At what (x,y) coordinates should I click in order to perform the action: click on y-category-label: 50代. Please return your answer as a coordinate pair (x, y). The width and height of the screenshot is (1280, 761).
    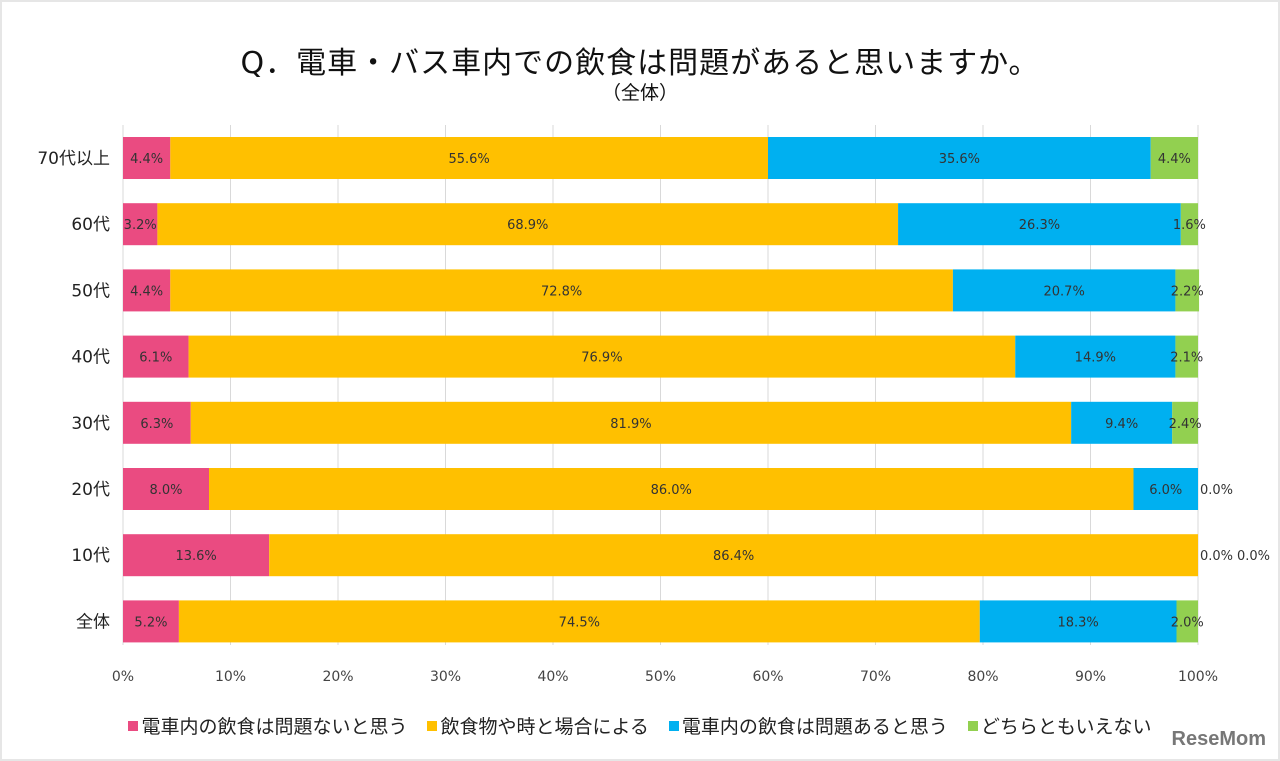
    Looking at the image, I should click on (90, 291).